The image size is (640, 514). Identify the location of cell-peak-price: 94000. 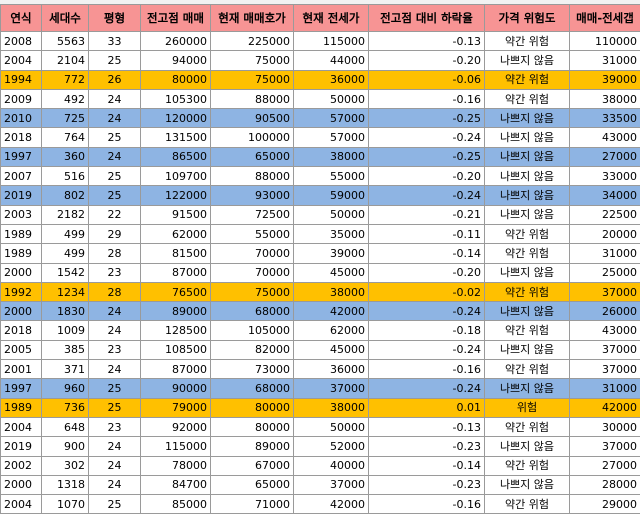
(176, 60).